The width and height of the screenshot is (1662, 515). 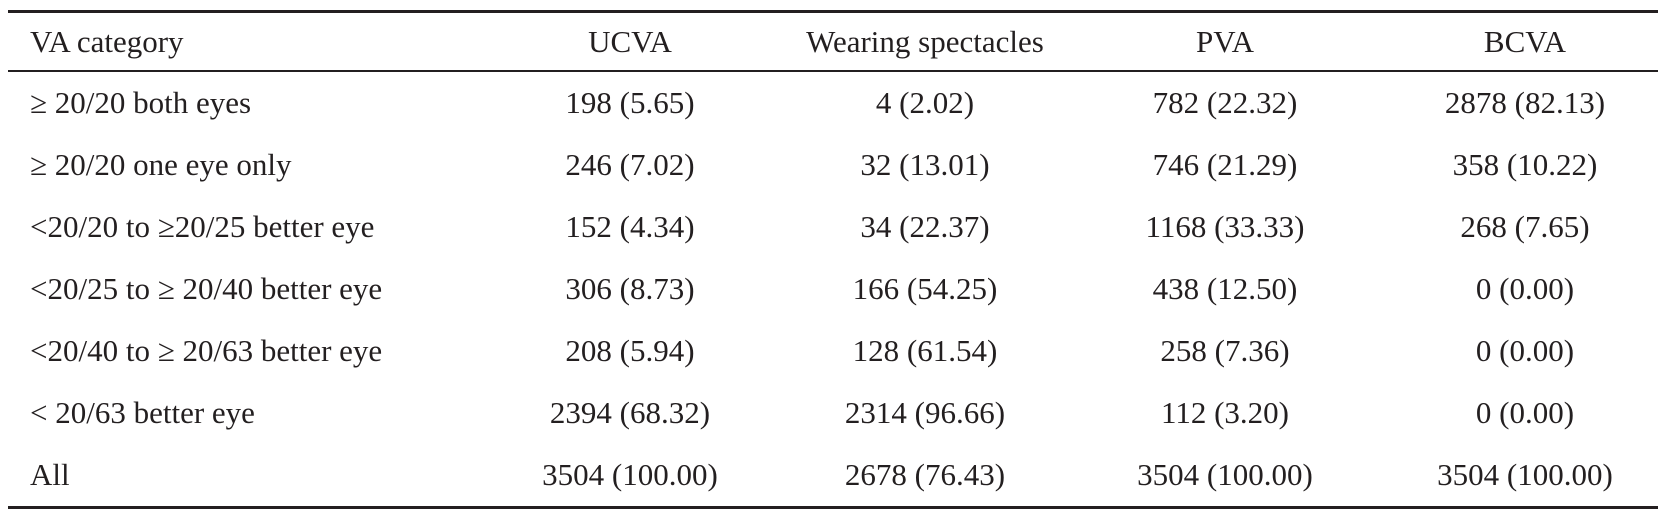 I want to click on header-va-category: VA category, so click(x=107, y=41).